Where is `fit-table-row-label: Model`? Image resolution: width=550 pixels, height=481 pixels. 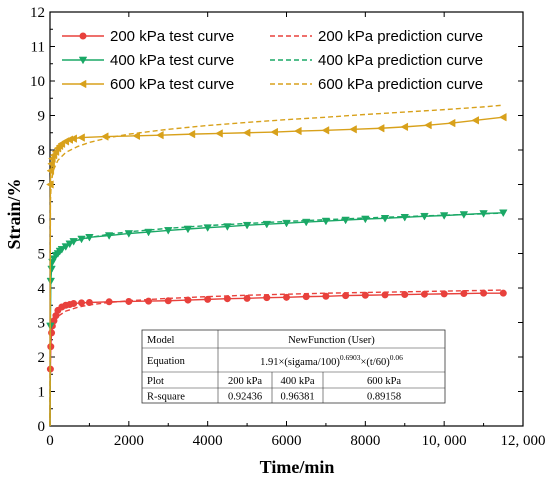 fit-table-row-label: Model is located at coordinates (160, 340).